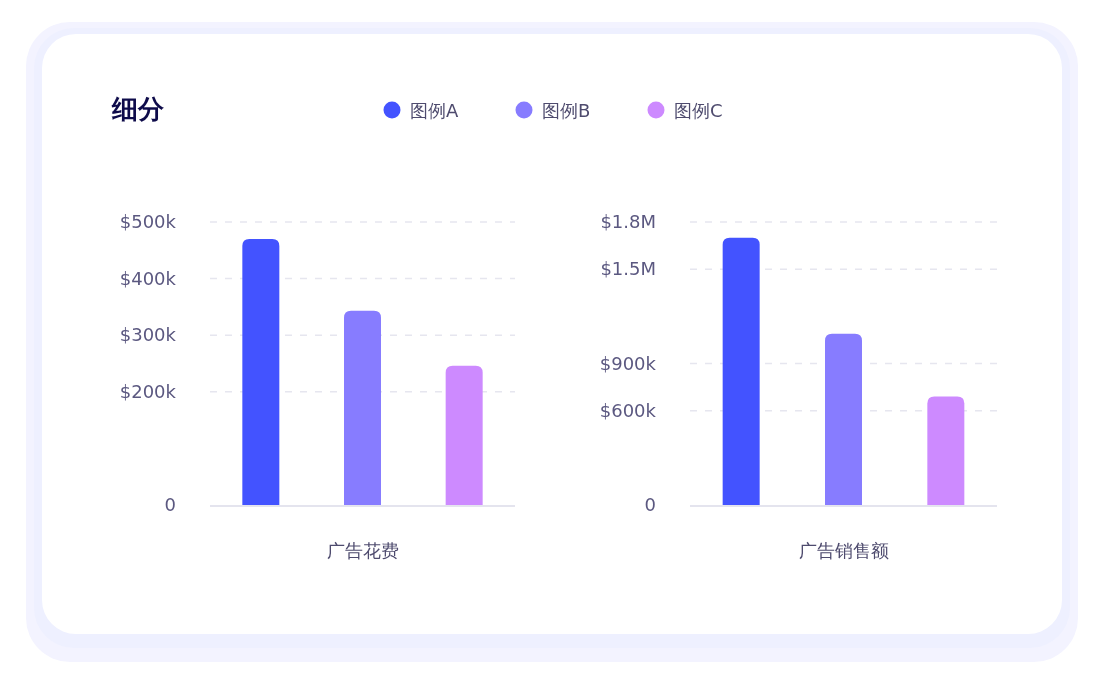 This screenshot has height=681, width=1102. I want to click on y-tick-label: $900k, so click(628, 363).